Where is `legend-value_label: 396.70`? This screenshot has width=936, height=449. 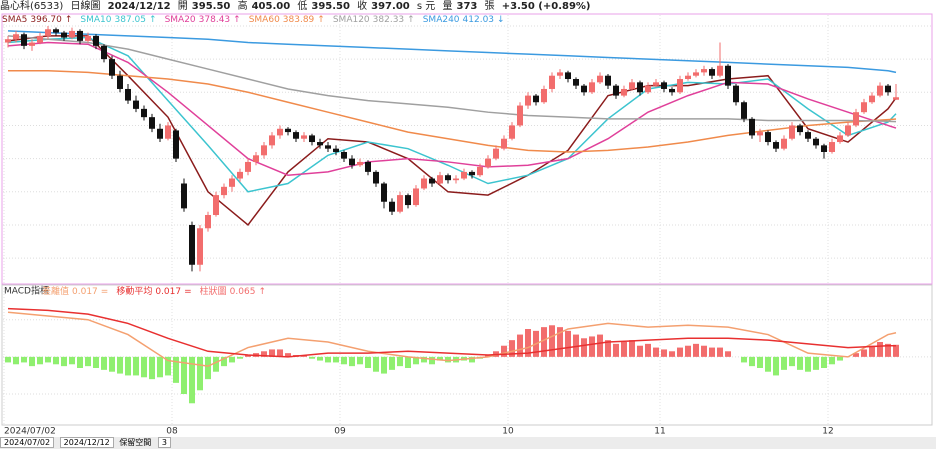 legend-value_label: 396.70 is located at coordinates (46, 20).